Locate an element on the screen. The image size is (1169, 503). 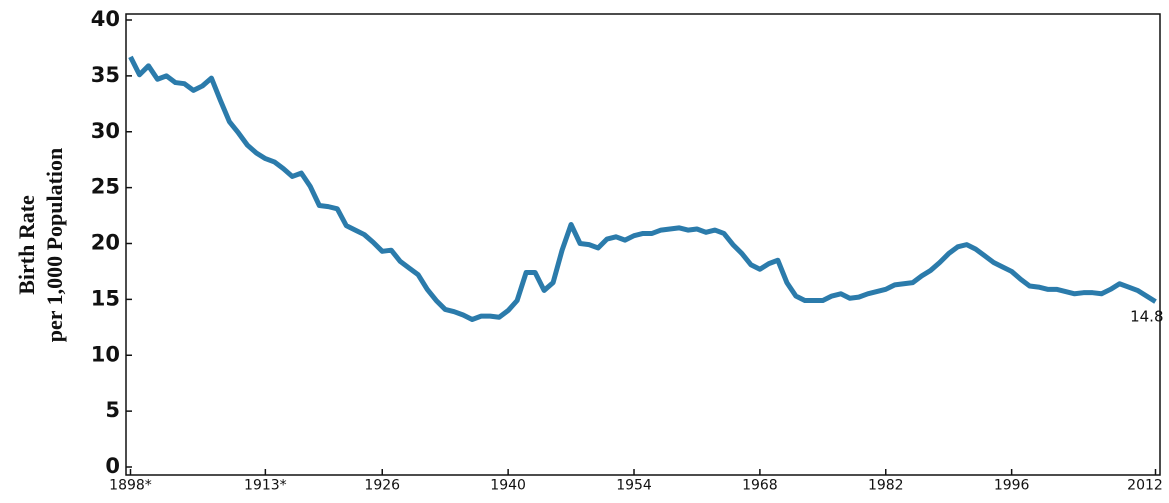
y-tick-label: 10 is located at coordinates (105, 354).